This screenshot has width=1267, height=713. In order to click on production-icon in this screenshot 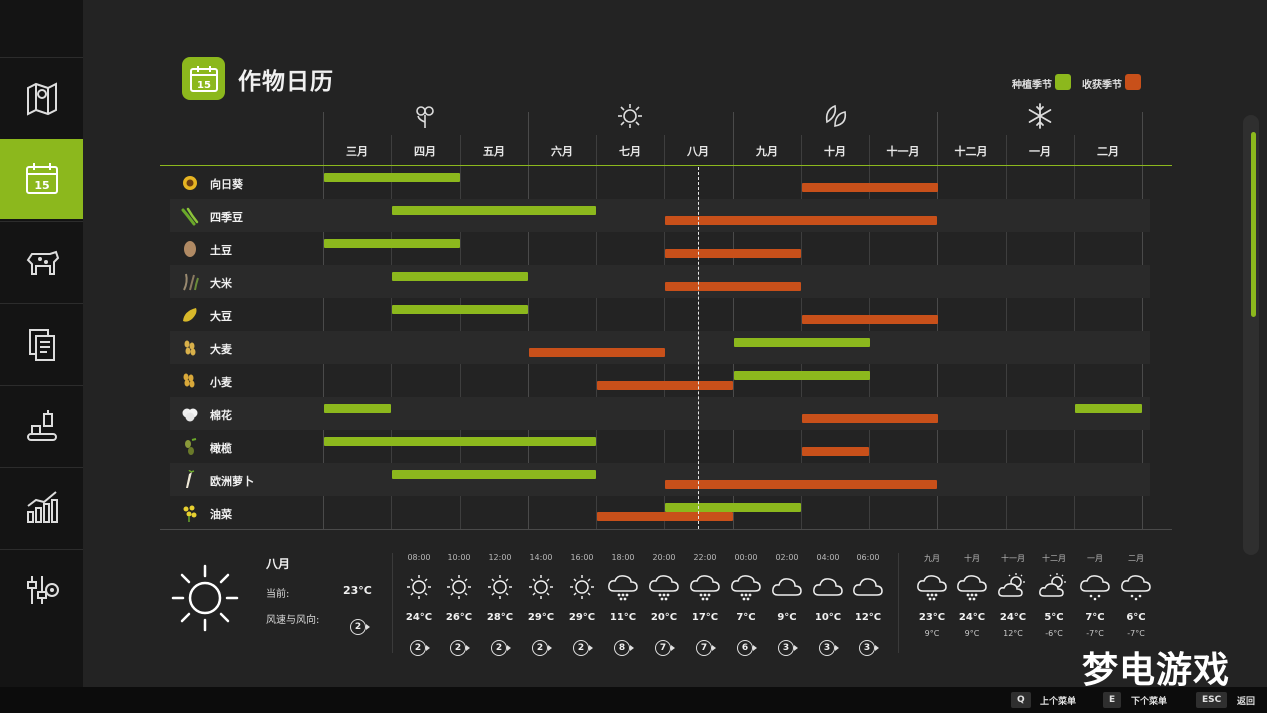, I will do `click(41, 425)`.